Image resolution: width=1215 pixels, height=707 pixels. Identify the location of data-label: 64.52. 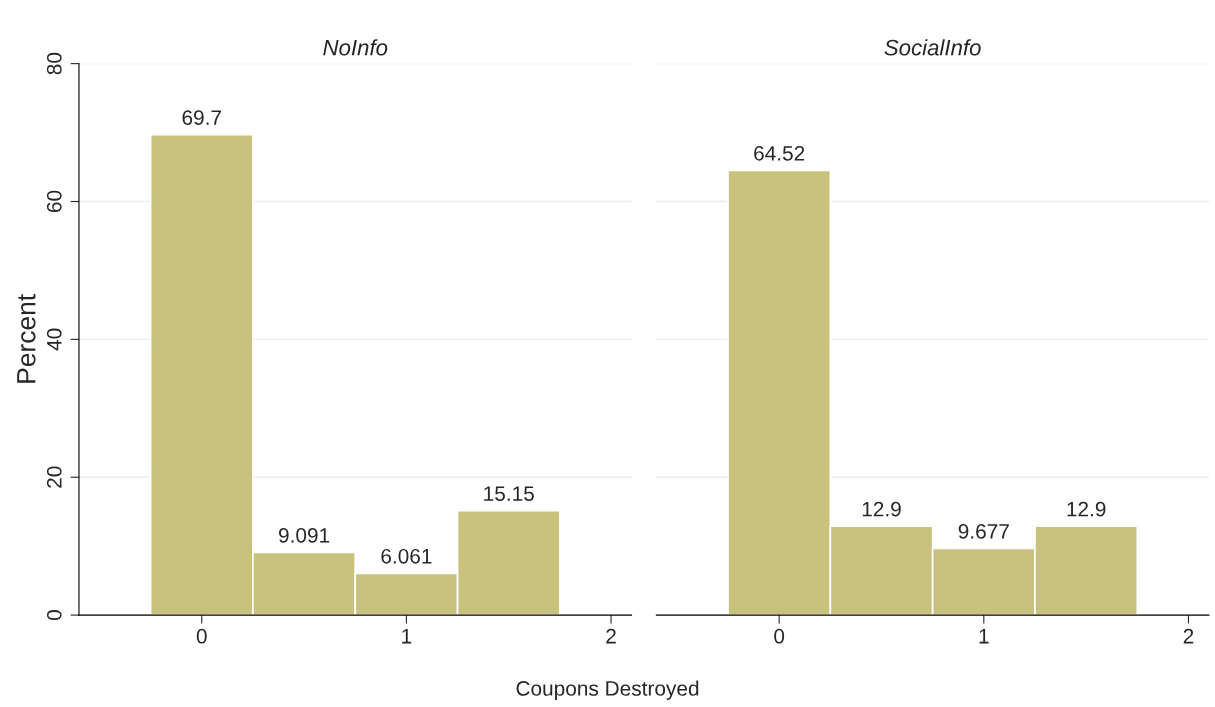
(779, 153).